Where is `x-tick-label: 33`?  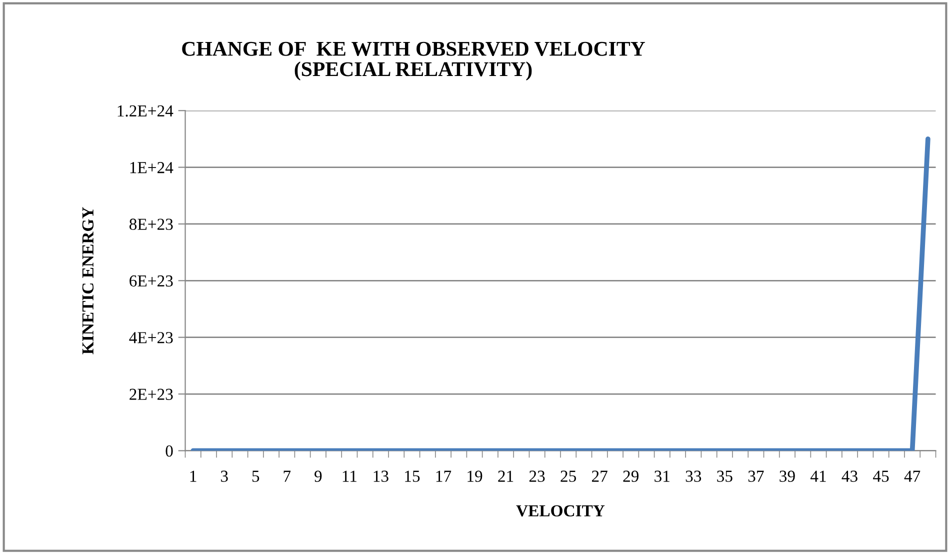
x-tick-label: 33 is located at coordinates (694, 476).